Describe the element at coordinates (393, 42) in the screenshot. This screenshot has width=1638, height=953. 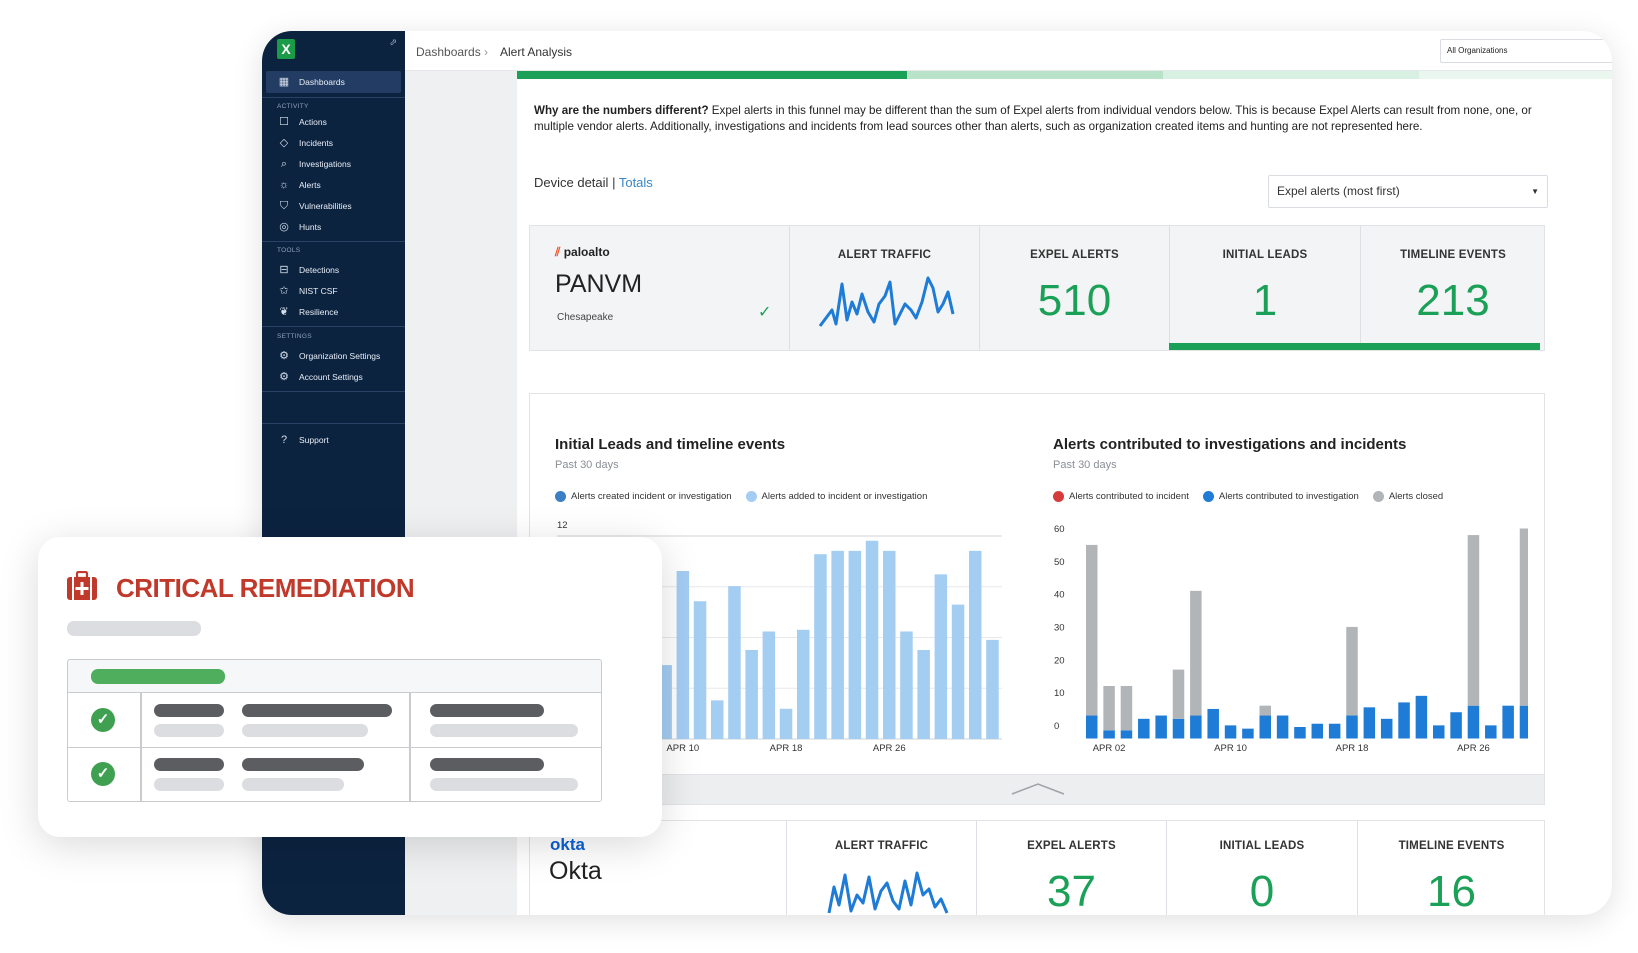
I see `pin-icon: ⬀` at that location.